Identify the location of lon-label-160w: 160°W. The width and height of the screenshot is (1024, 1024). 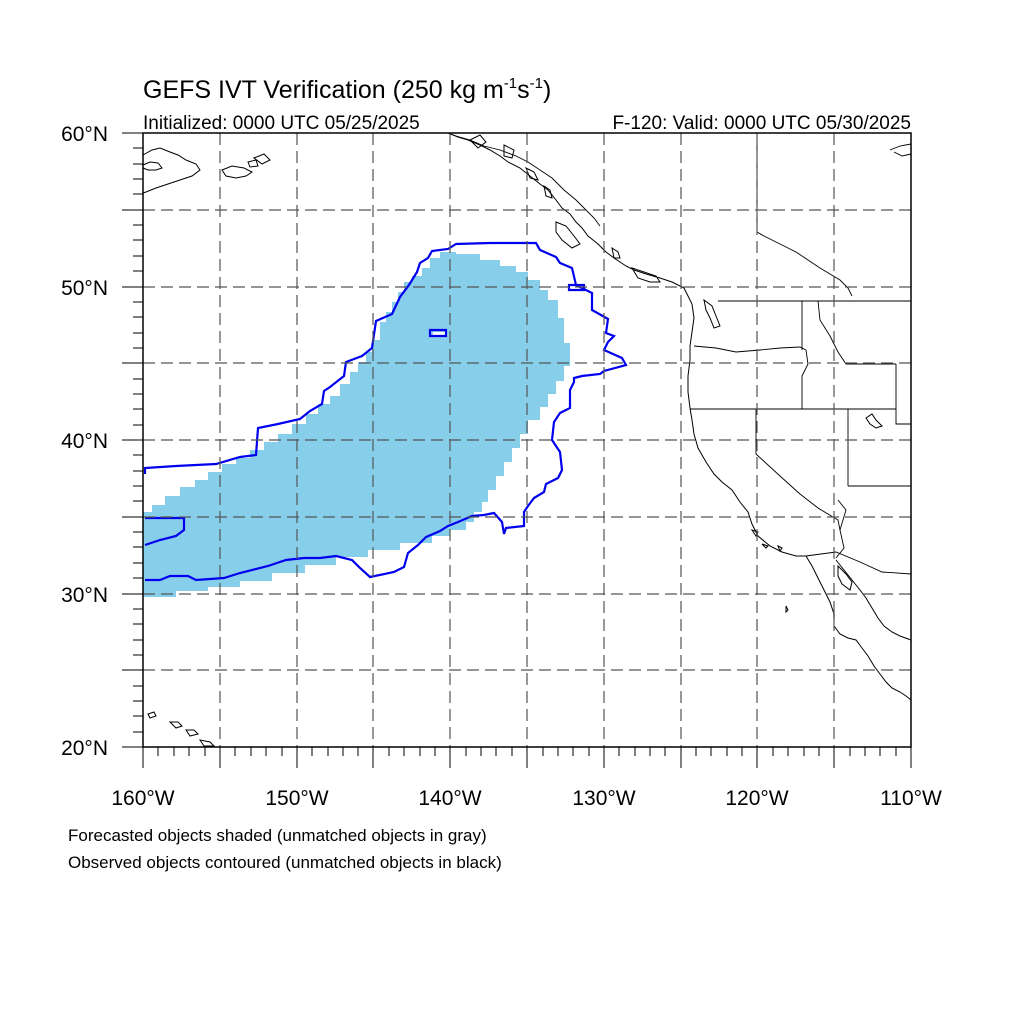
(142, 798).